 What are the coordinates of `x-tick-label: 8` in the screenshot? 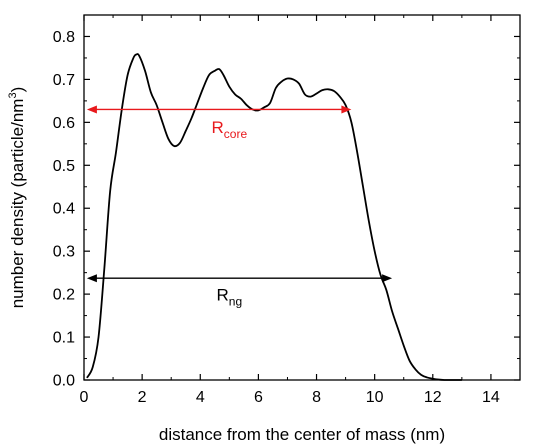 It's located at (316, 397).